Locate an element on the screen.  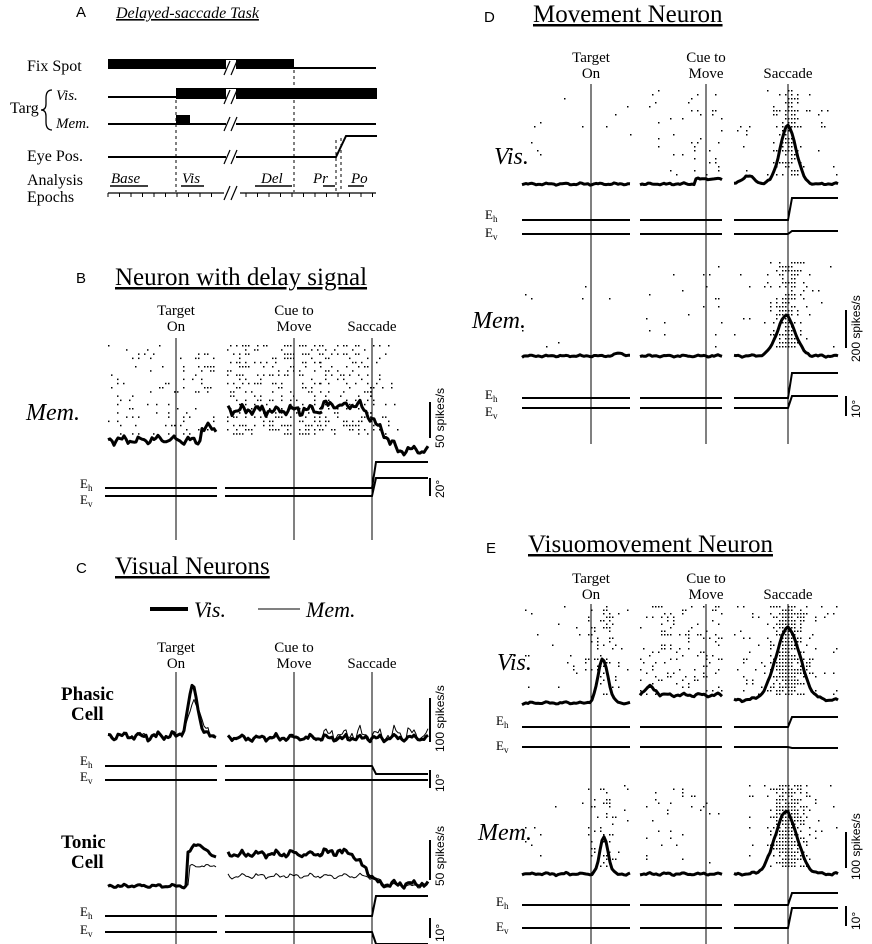
tonic-rate-scale-label: 50 spikes/s is located at coordinates (440, 856).